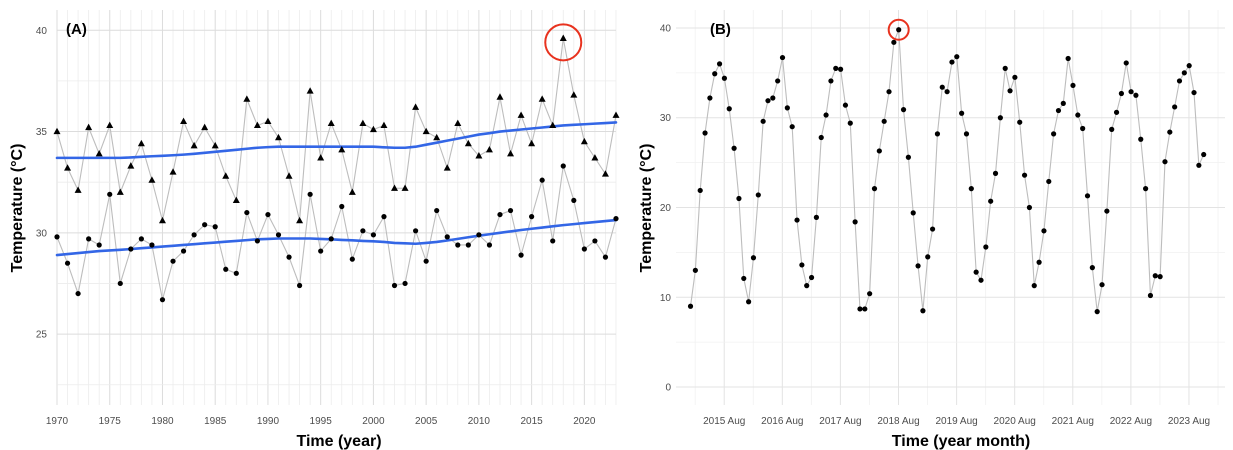 The image size is (1233, 450). I want to click on panel-b-x-tick-label: 2016 Aug, so click(782, 421).